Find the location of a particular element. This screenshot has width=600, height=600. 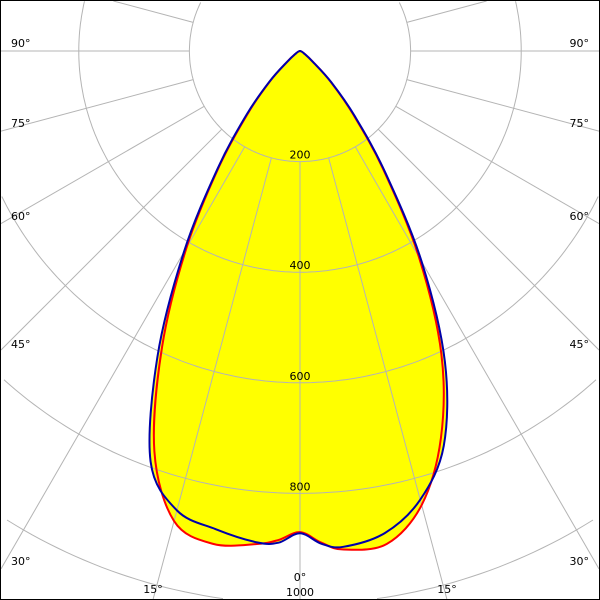

angle-label-right: 45° is located at coordinates (580, 344).